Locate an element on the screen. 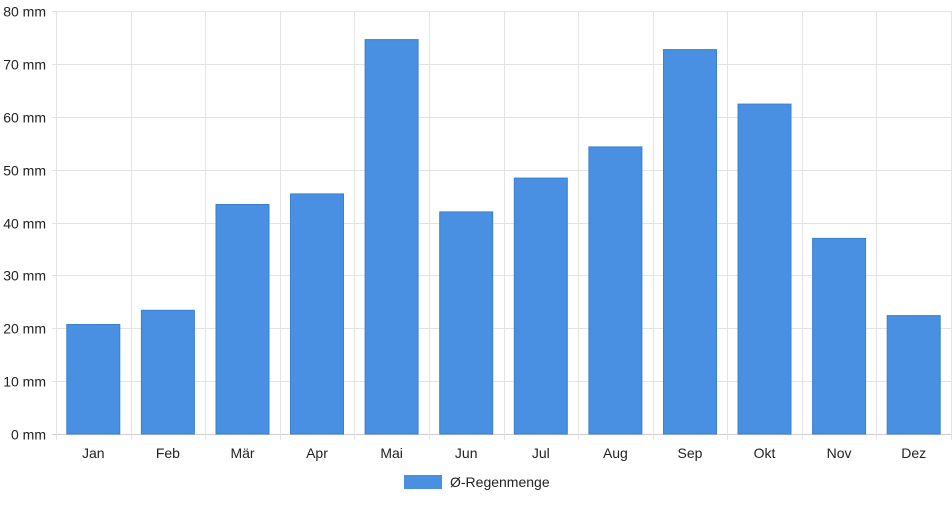  x-tick-label-feb: Feb is located at coordinates (168, 453).